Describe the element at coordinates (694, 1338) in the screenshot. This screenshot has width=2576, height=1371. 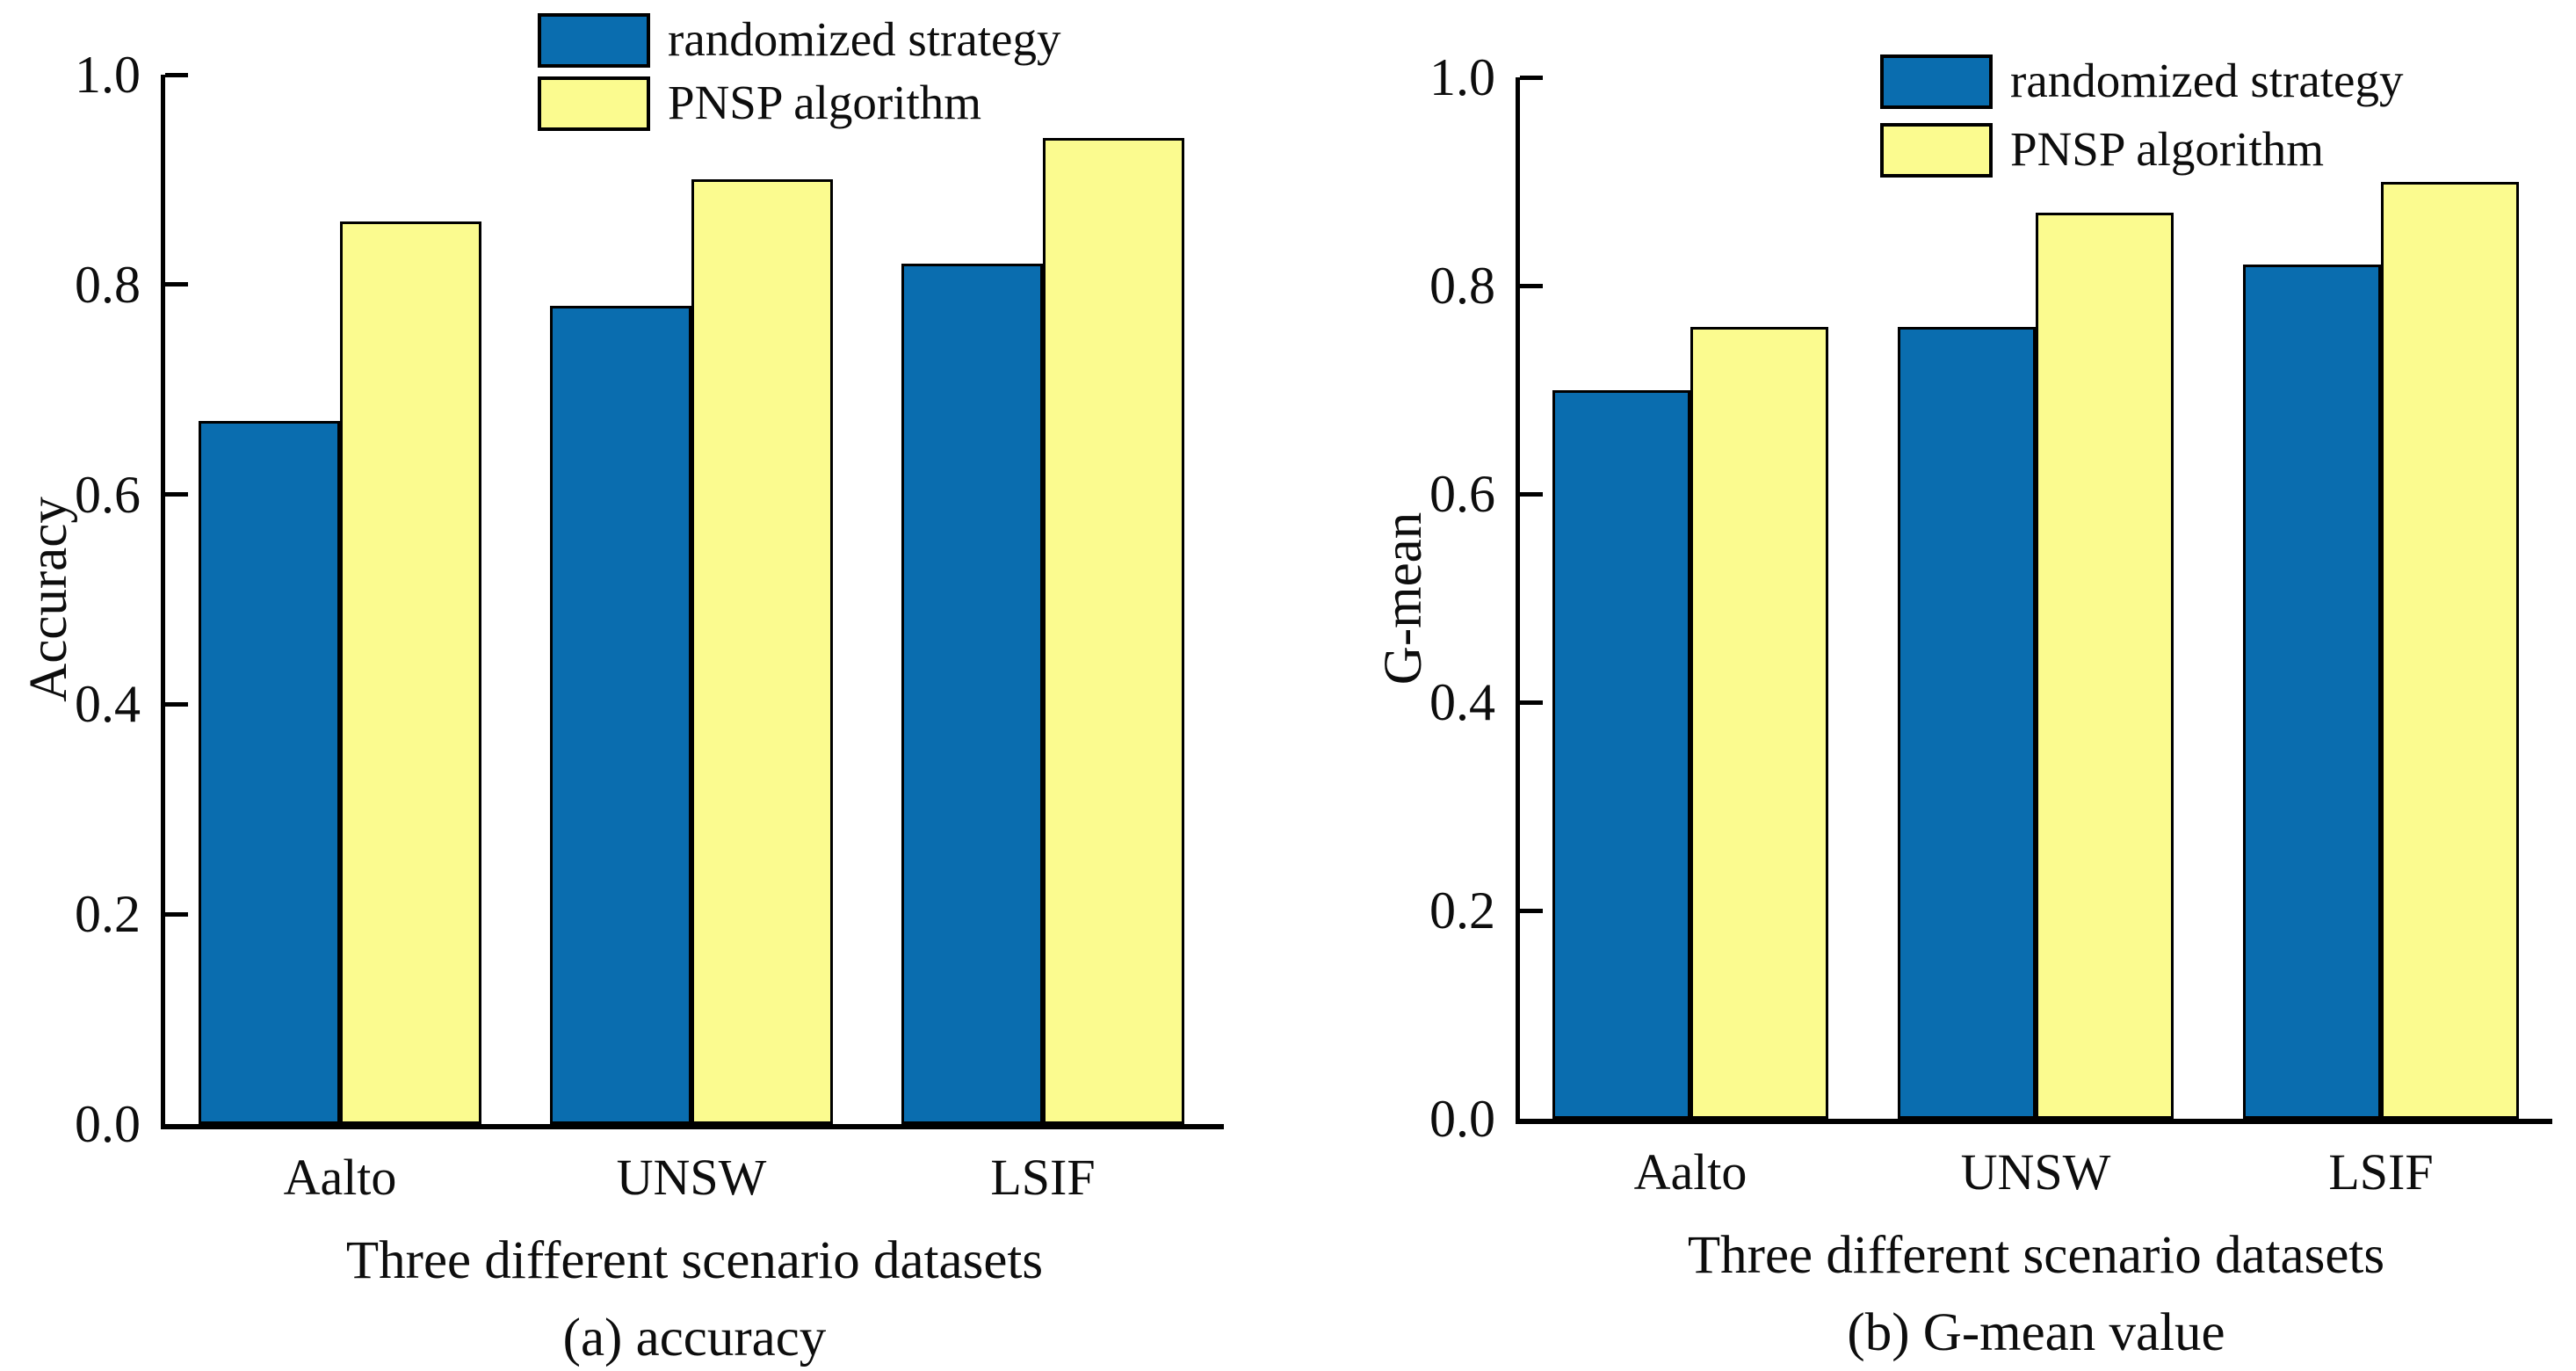
I see `subplot-caption: (a) accuracy` at that location.